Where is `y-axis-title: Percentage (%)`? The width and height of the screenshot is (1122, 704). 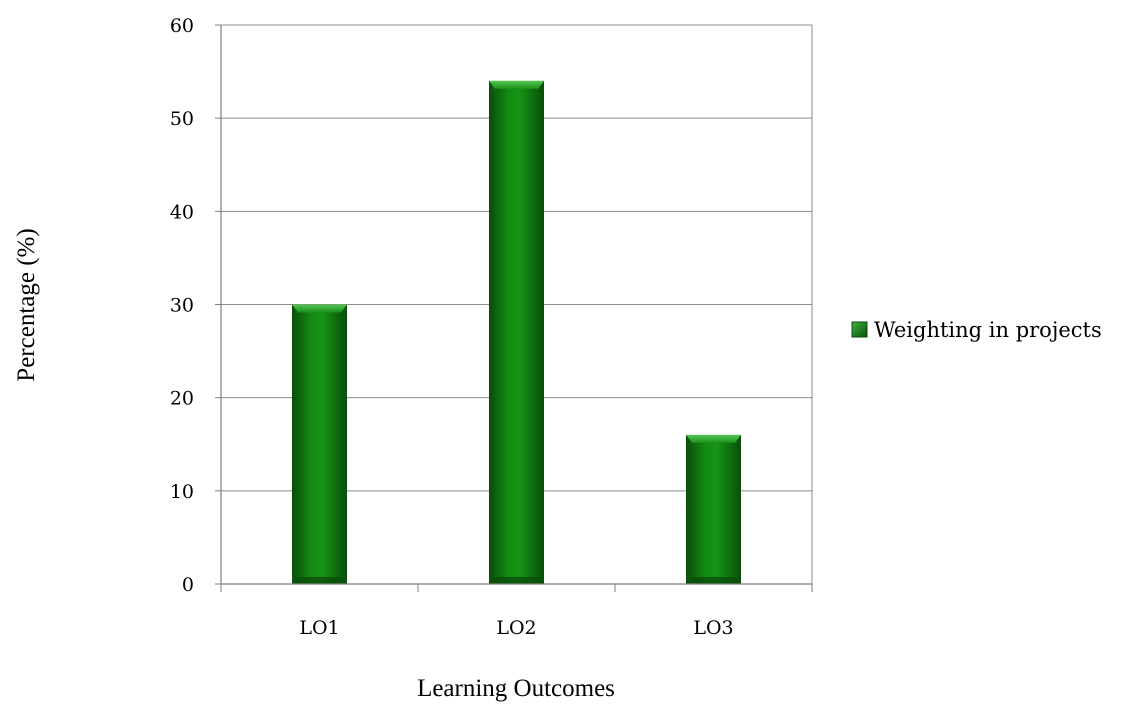 y-axis-title: Percentage (%) is located at coordinates (26, 304).